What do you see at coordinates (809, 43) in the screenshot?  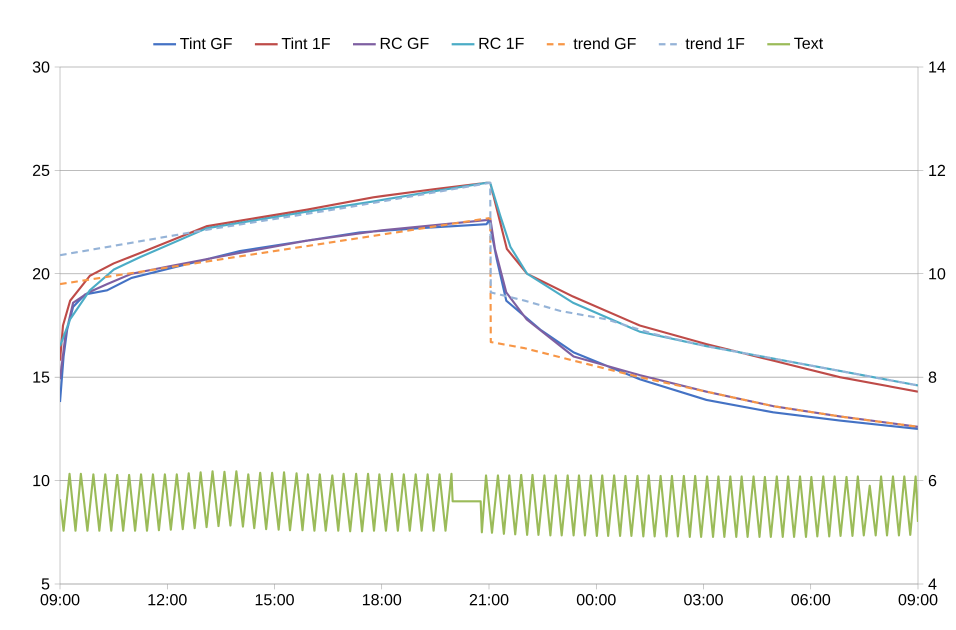 I see `legend-label: Text` at bounding box center [809, 43].